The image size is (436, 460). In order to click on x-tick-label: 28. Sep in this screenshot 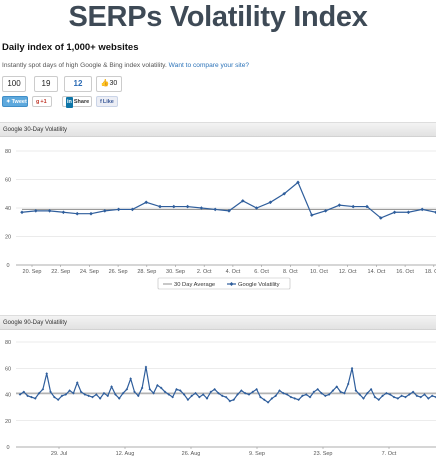, I will do `click(146, 272)`.